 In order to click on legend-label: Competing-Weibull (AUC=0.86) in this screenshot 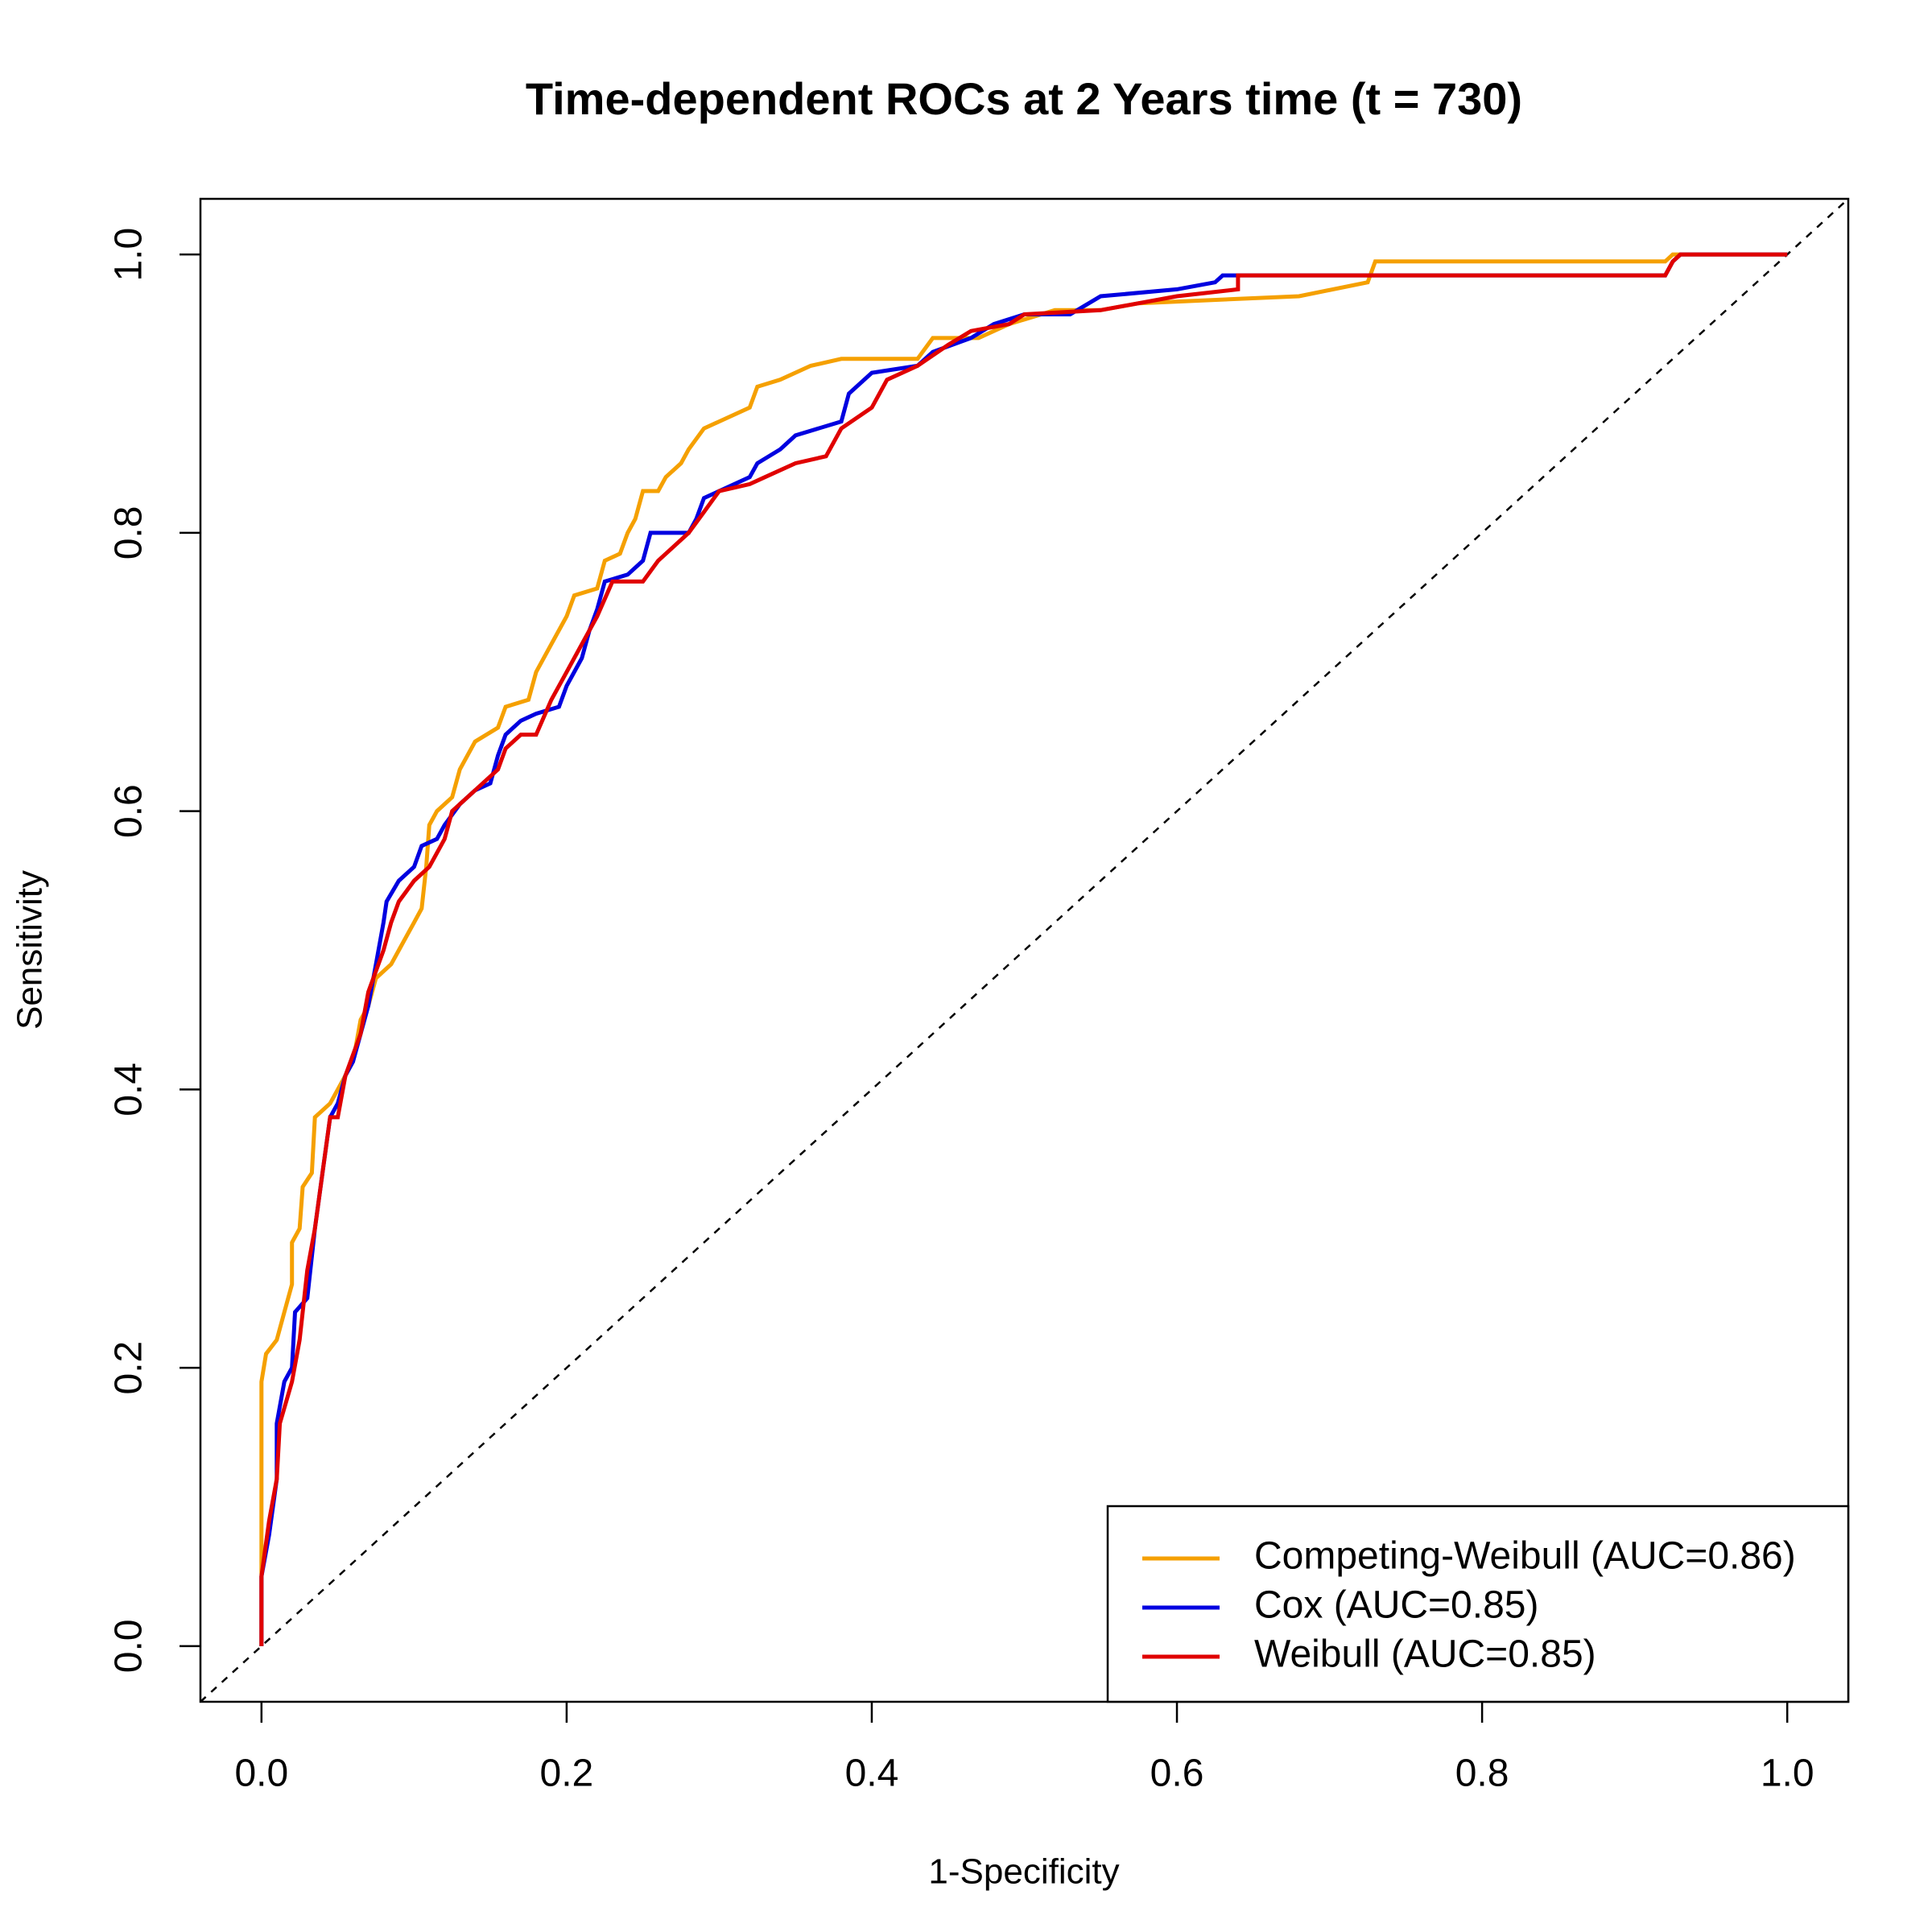, I will do `click(1525, 1556)`.